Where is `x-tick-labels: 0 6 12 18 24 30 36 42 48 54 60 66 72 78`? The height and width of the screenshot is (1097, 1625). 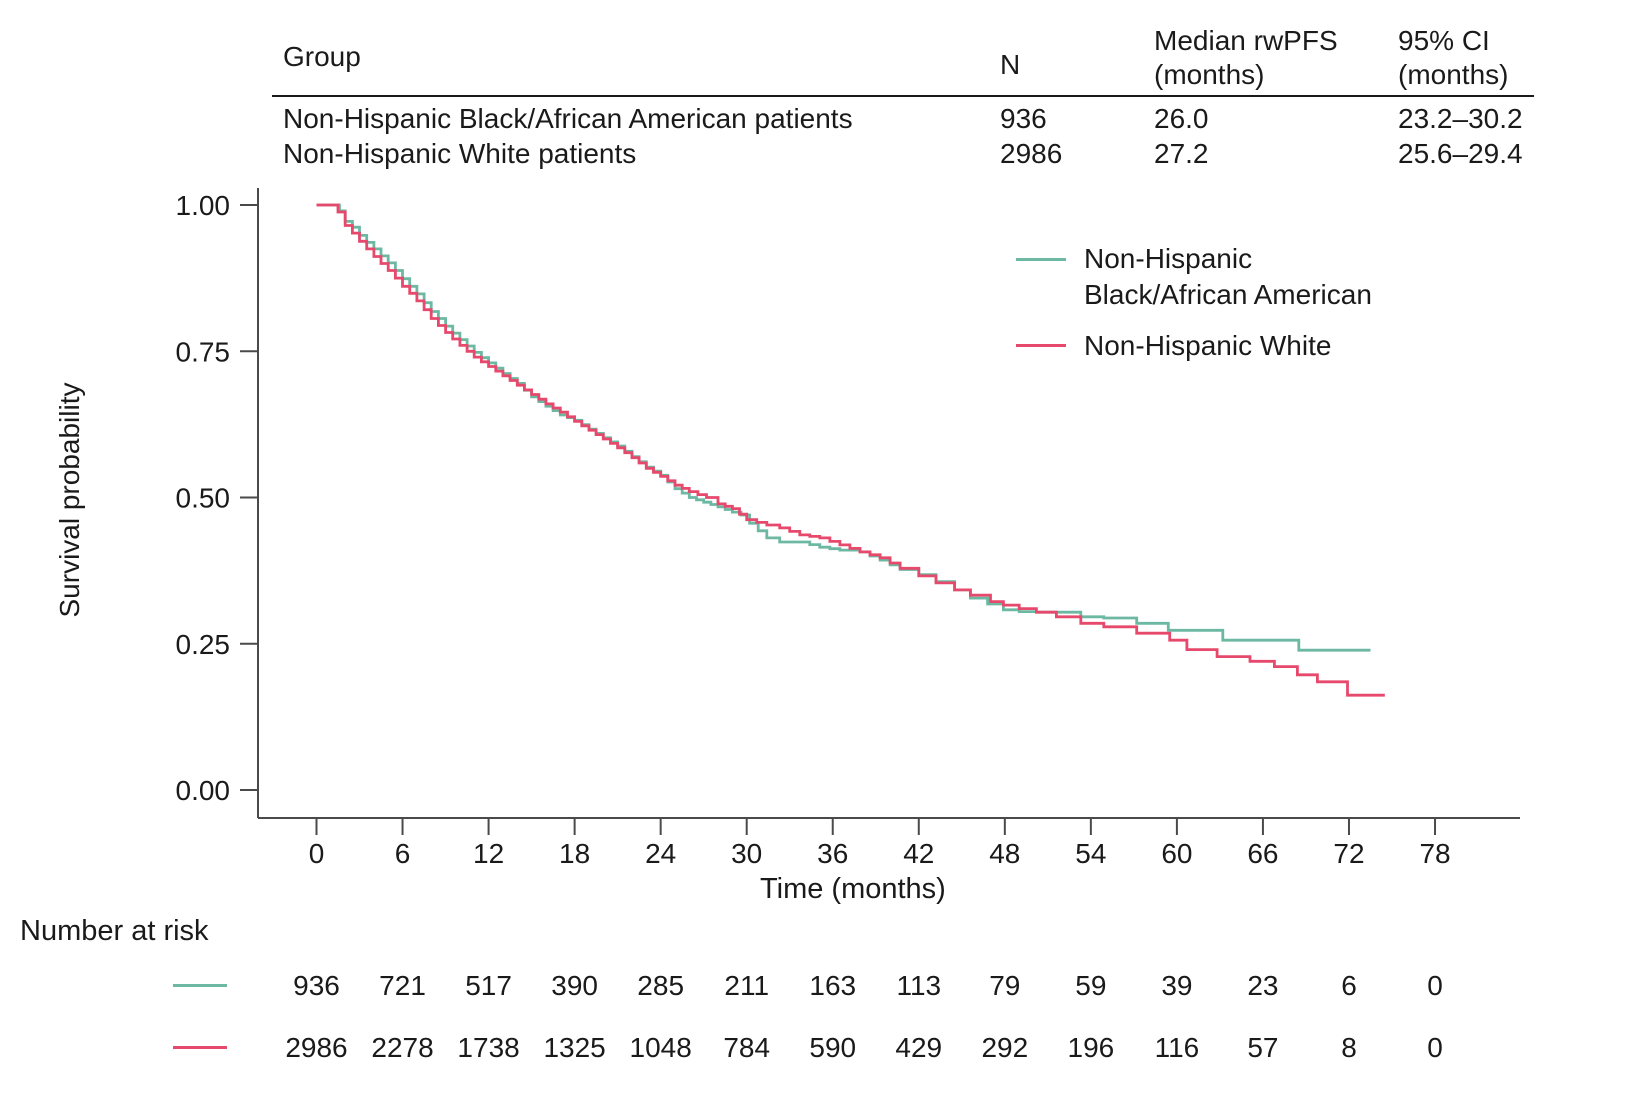
x-tick-labels: 0 6 12 18 24 30 36 42 48 54 60 66 72 78 is located at coordinates (880, 843).